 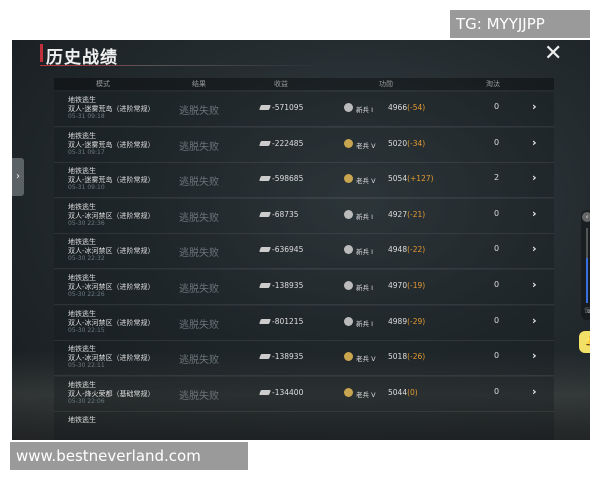 I want to click on side-expand-tab: ›, so click(x=18, y=177).